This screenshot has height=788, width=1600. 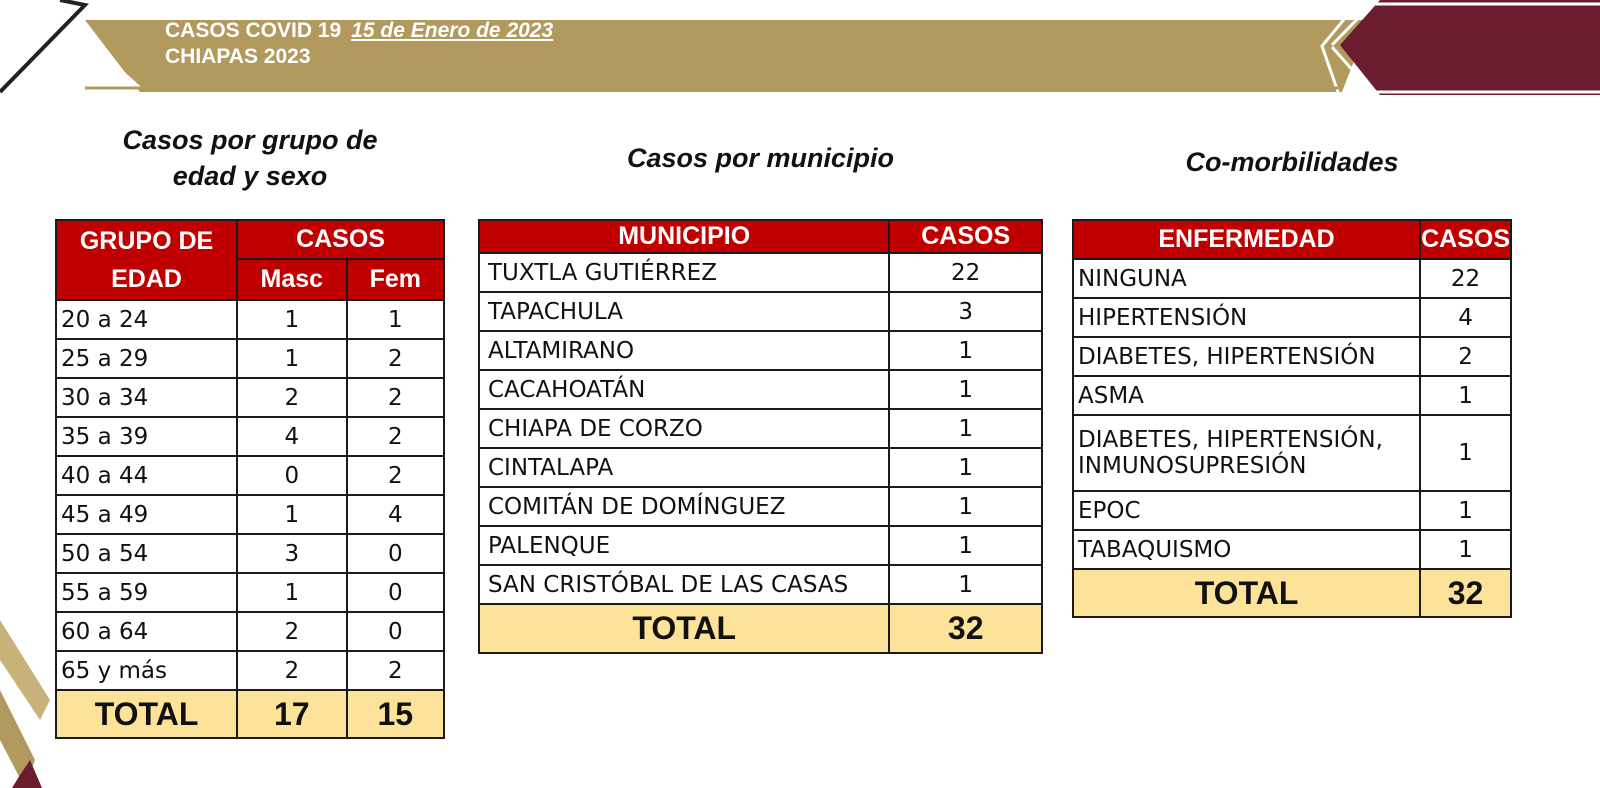 I want to click on gold-banner, so click(x=727, y=56).